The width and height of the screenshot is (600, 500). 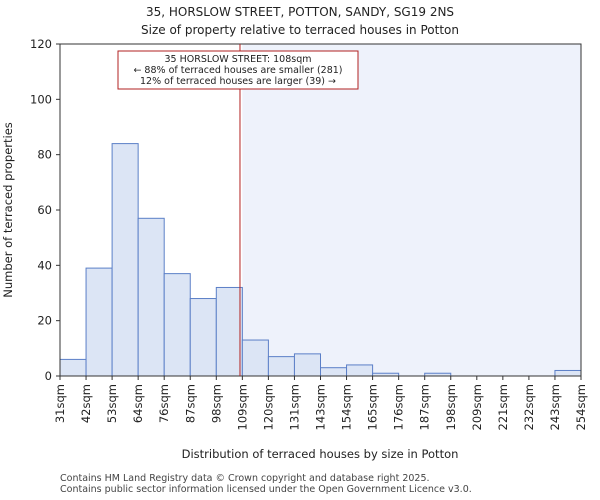 I want to click on y-tick-label: 120, so click(x=41, y=44).